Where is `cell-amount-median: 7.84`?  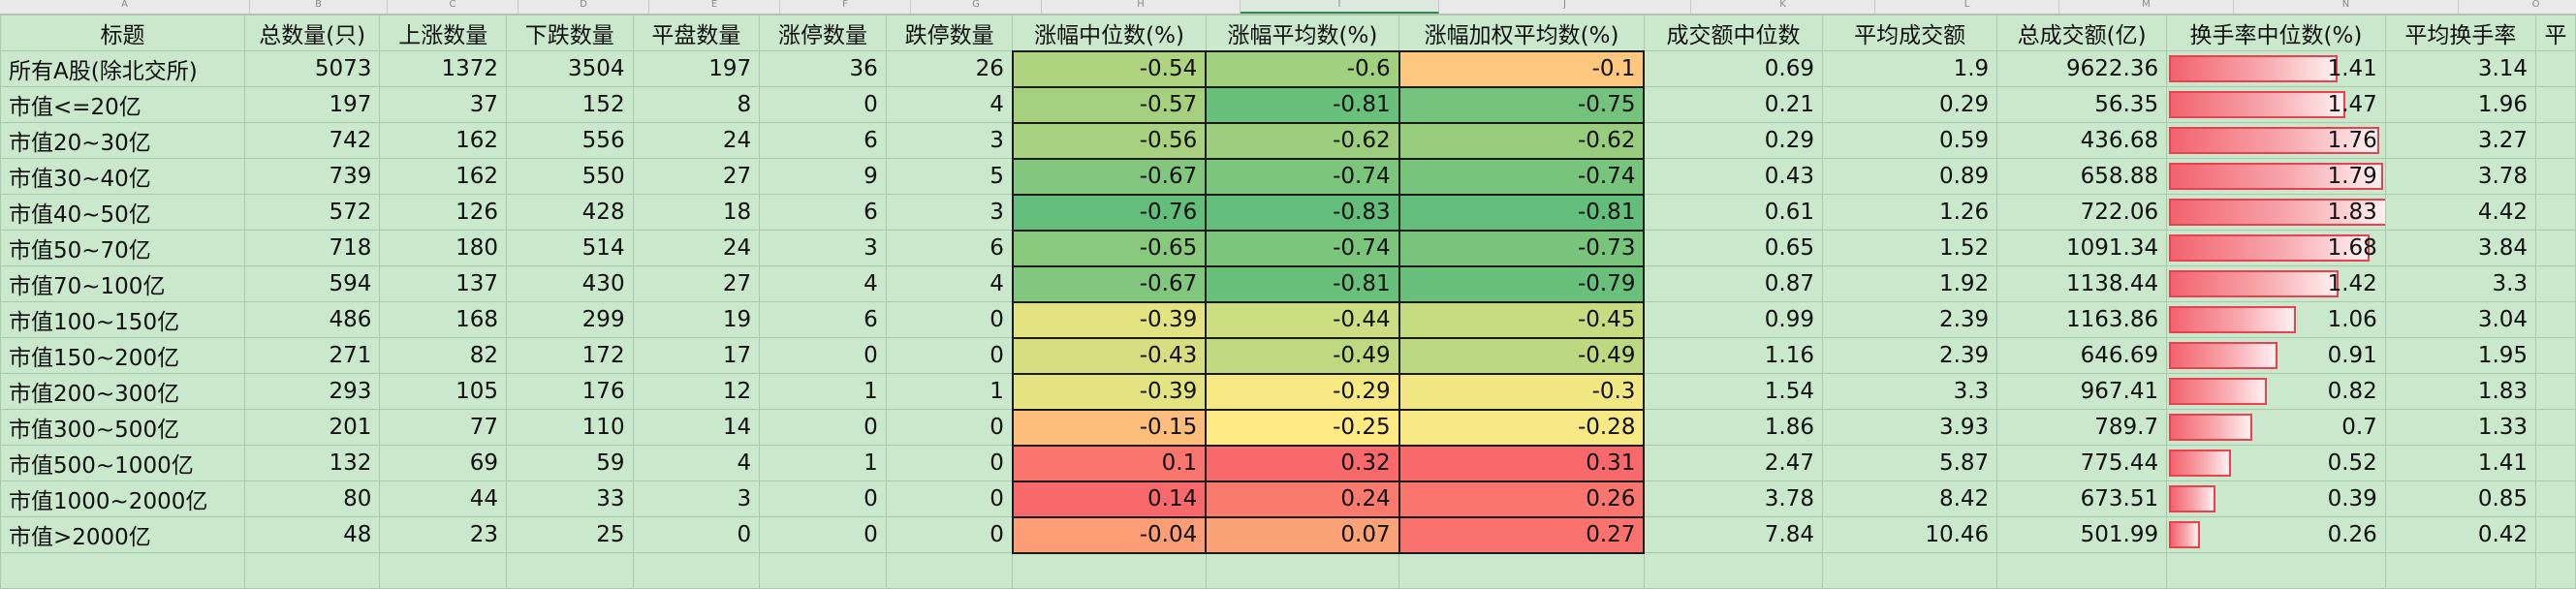 cell-amount-median: 7.84 is located at coordinates (1733, 534).